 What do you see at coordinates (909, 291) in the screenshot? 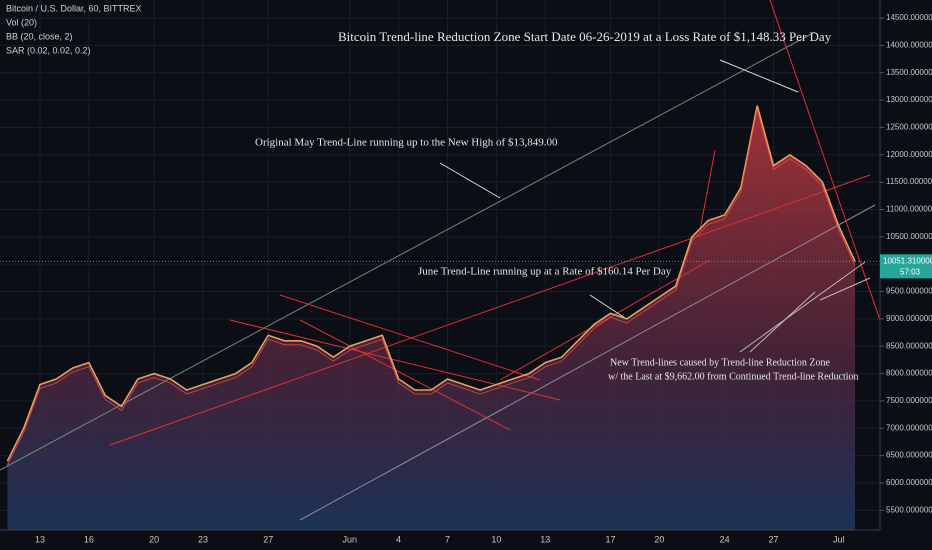
I see `y-tick-label: 9500.00000000` at bounding box center [909, 291].